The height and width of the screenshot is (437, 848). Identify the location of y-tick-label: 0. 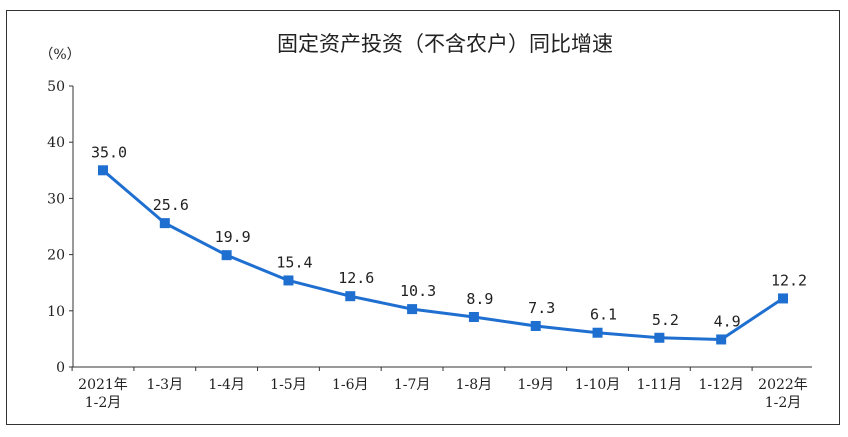
(60, 368).